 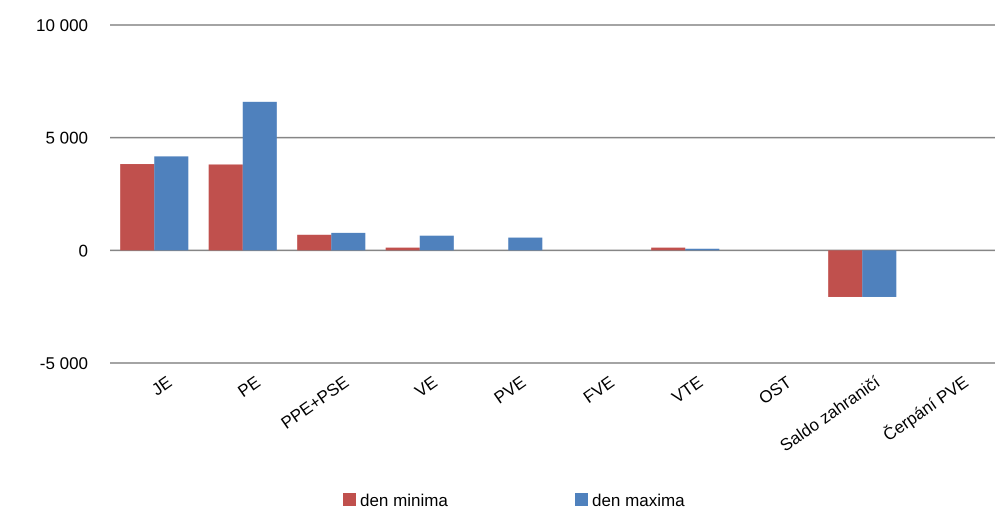 I want to click on x-tick-label: OST, so click(x=775, y=390).